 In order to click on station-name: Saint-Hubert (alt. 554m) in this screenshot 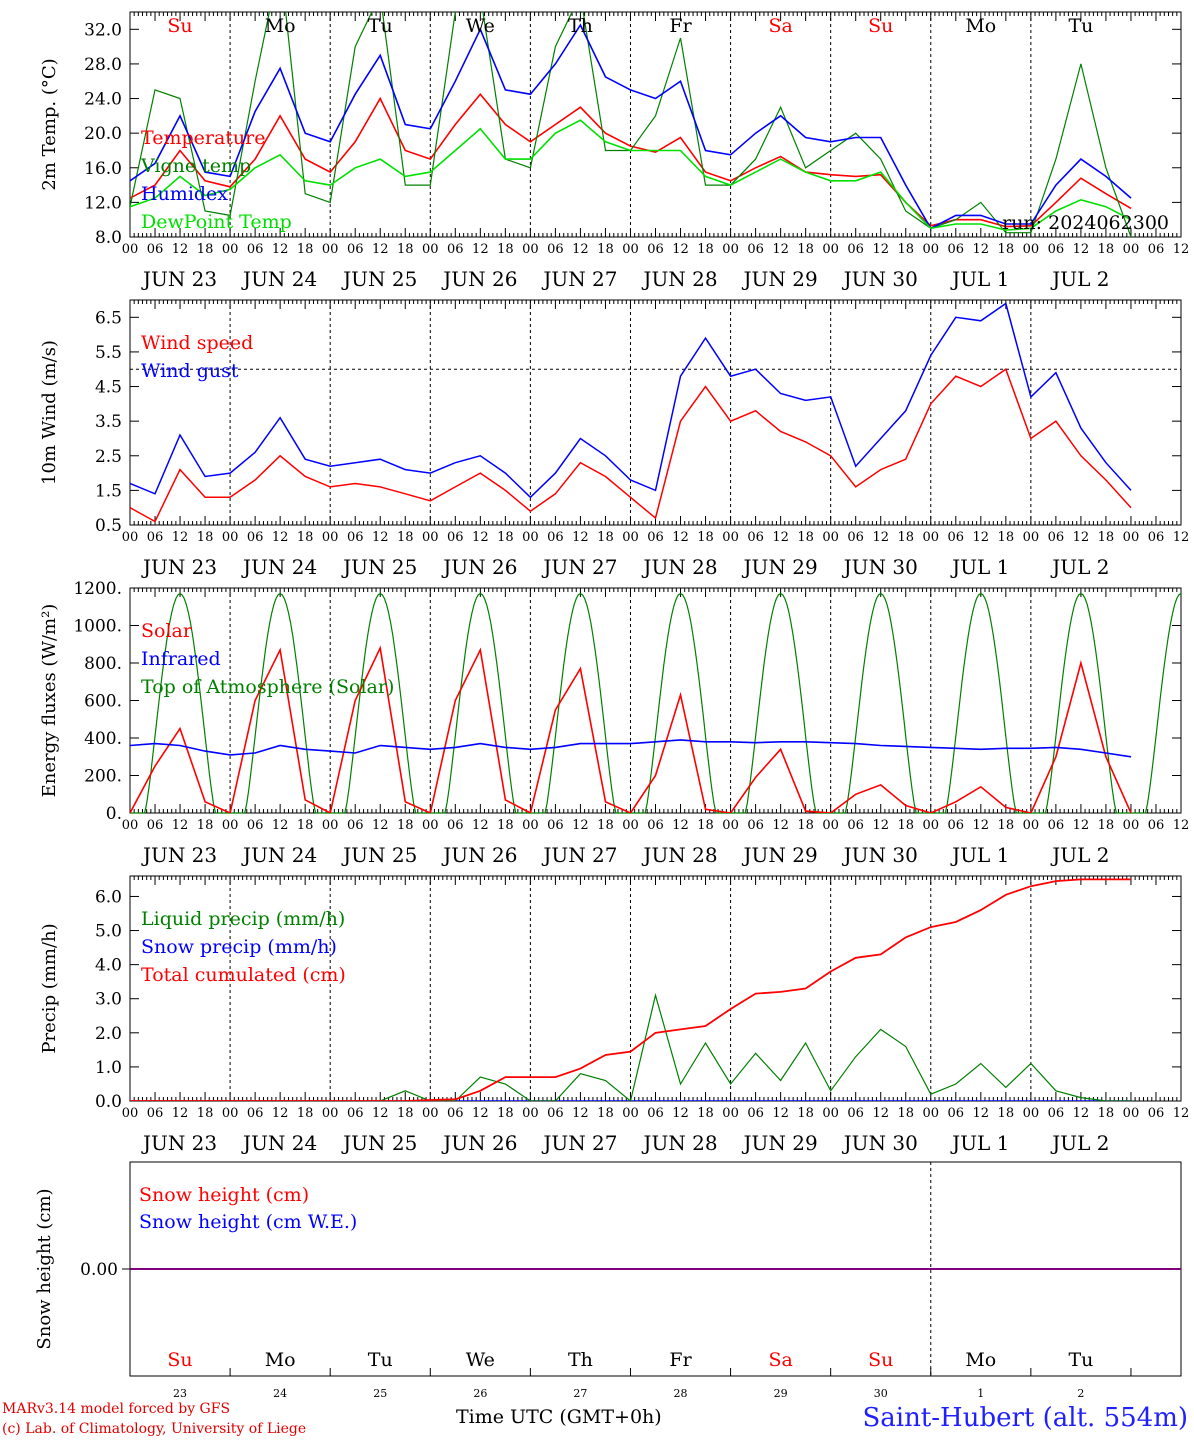, I will do `click(1025, 1418)`.